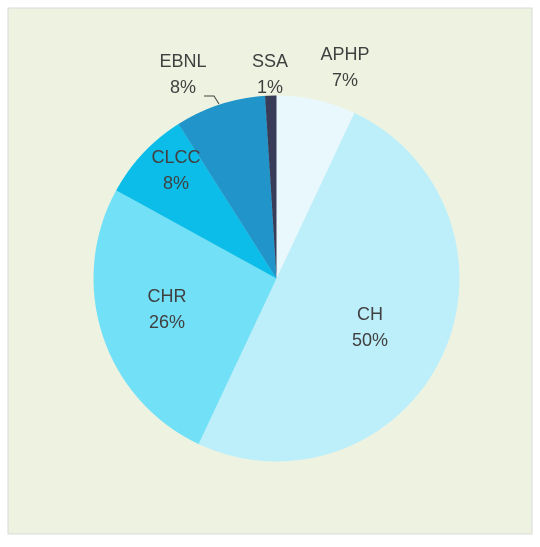 The image size is (540, 547). I want to click on slice-value-label: 26%, so click(167, 322).